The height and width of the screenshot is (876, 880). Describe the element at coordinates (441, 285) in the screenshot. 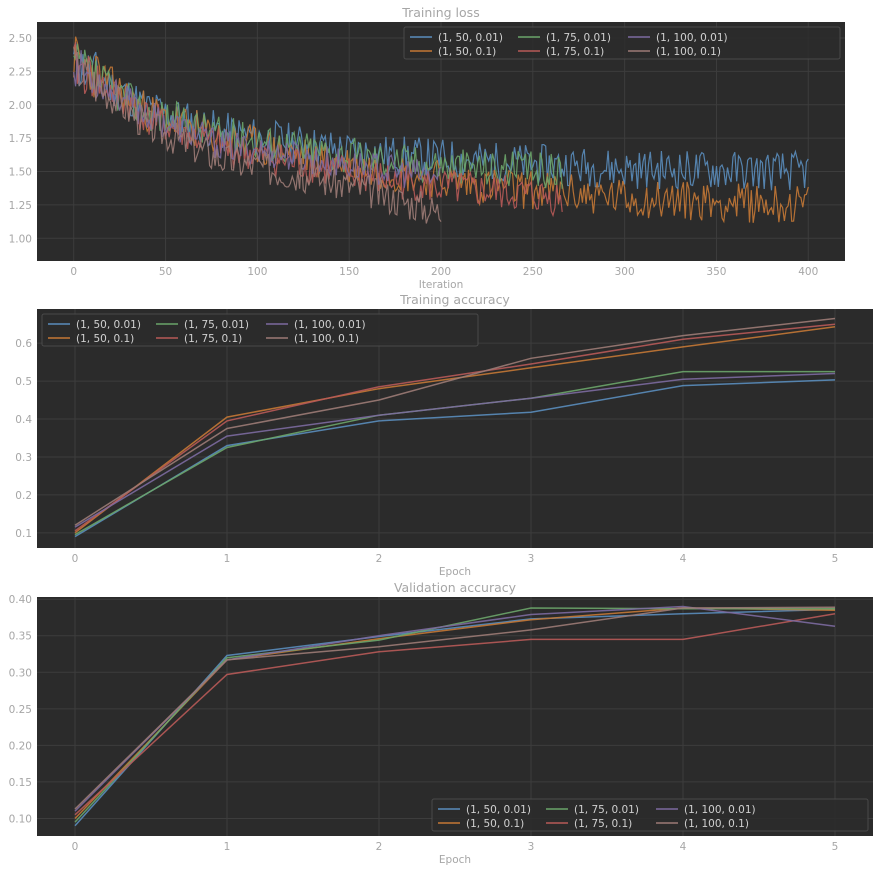

I see `x-axis-label: Iteration` at that location.